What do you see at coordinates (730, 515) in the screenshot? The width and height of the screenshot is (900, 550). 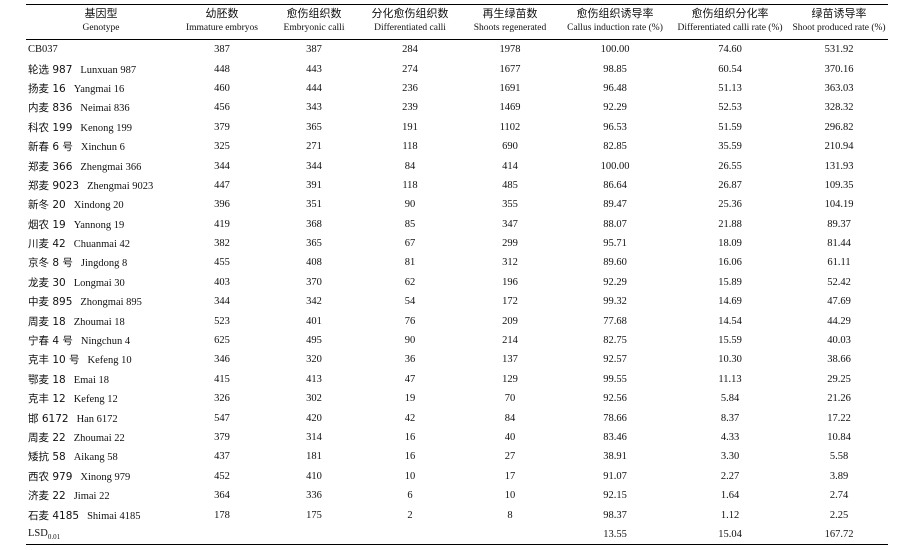 I see `value-cell: 1.12` at bounding box center [730, 515].